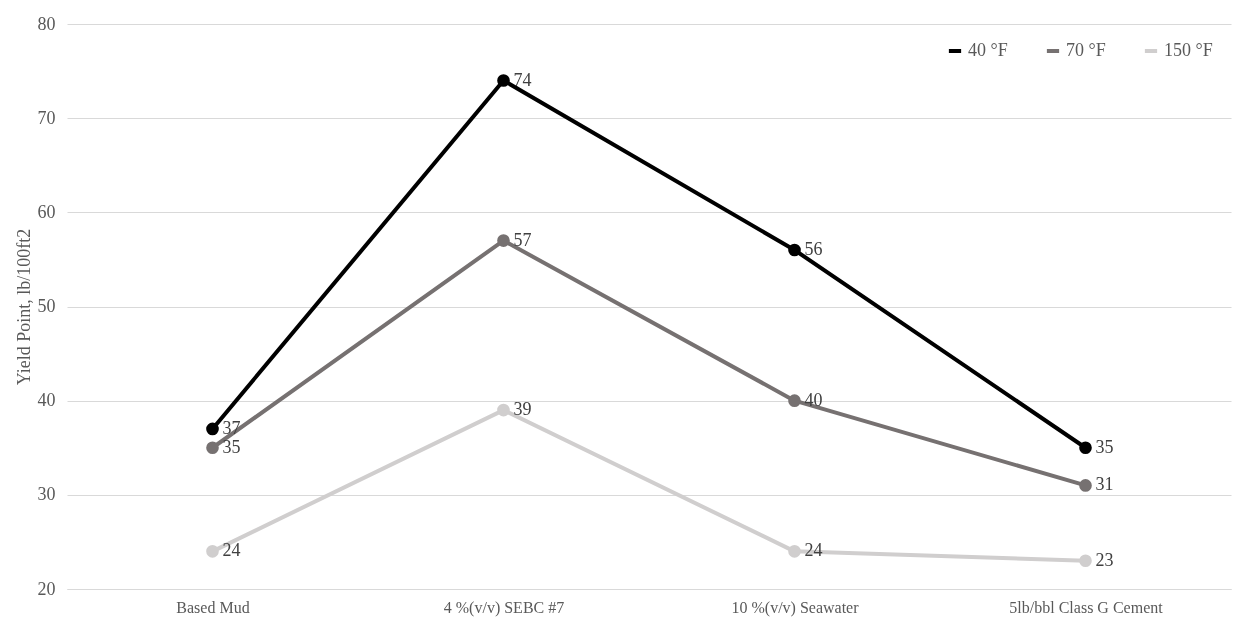 This screenshot has height=630, width=1246. Describe the element at coordinates (1104, 559) in the screenshot. I see `data-label: 23` at that location.